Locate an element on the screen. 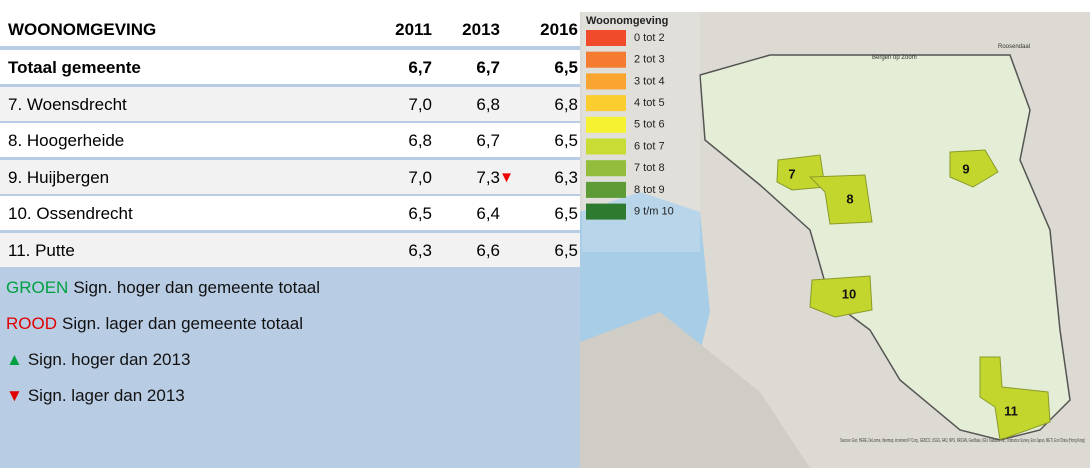 This screenshot has width=1090, height=468. region-label: 10 is located at coordinates (849, 293).